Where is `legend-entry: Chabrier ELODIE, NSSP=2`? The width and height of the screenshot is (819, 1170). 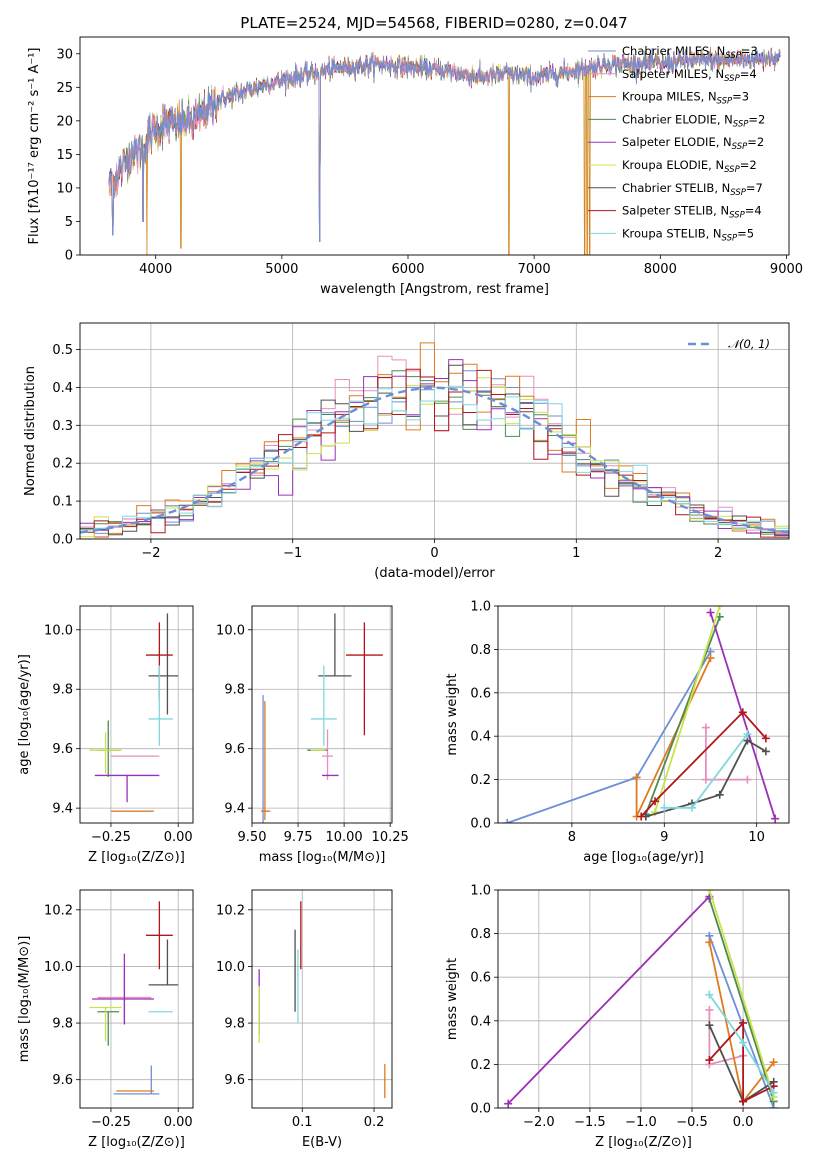
legend-entry: Chabrier ELODIE, NSSP=2 is located at coordinates (693, 120).